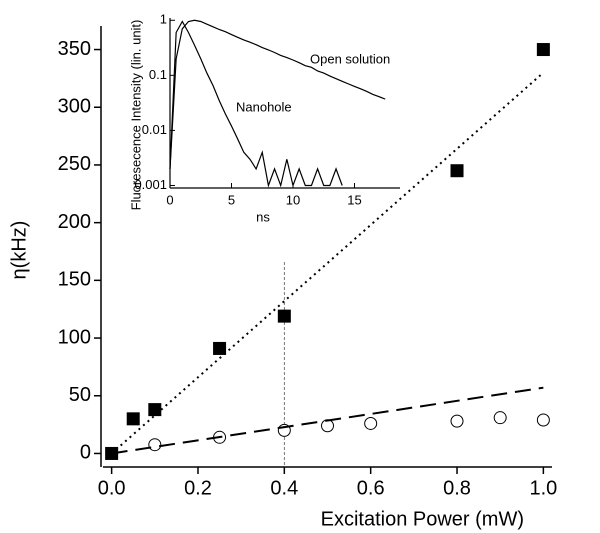 The height and width of the screenshot is (533, 600). I want to click on x-tick-label: 5, so click(231, 199).